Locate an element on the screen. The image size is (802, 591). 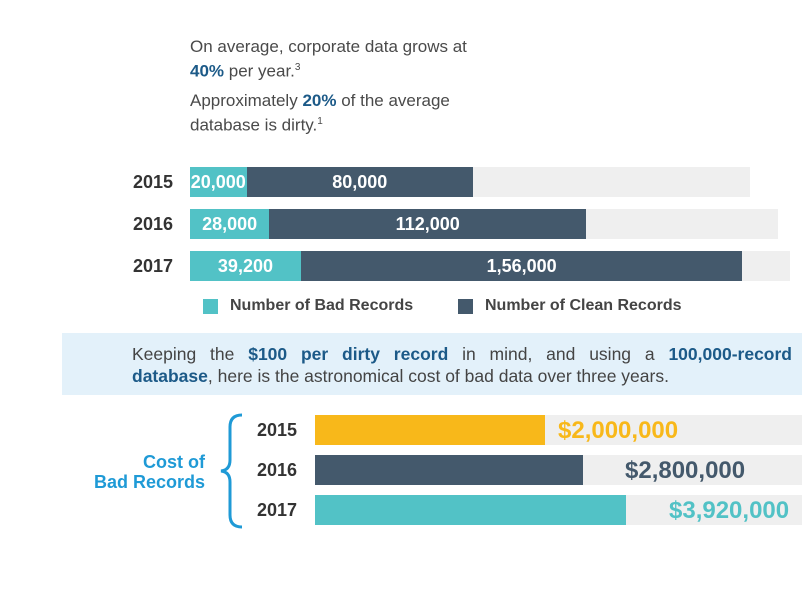
bar-label: 20,000 is located at coordinates (218, 181).